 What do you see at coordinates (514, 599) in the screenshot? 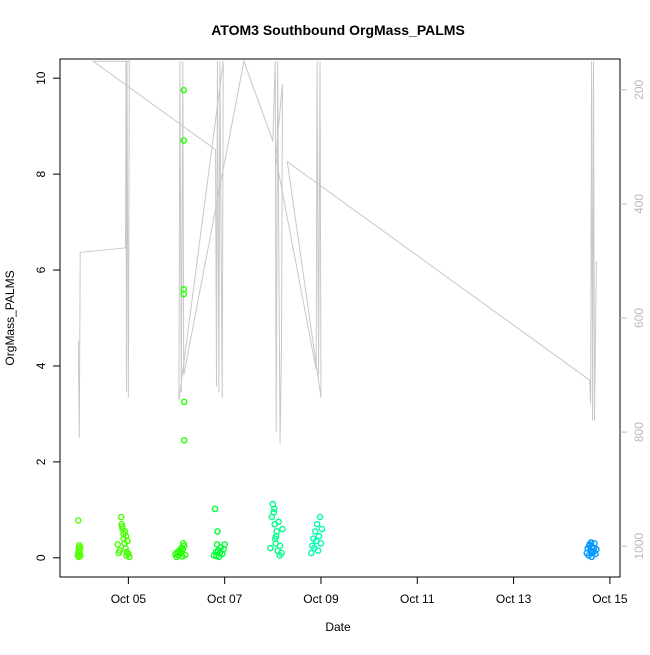
I see `x-tick-label: Oct 13` at bounding box center [514, 599].